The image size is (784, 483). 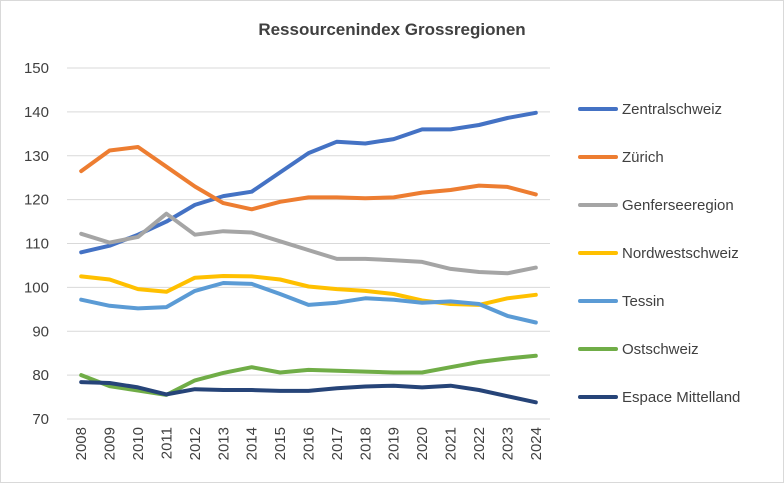 I want to click on x-tick-label: 2010, so click(x=138, y=443).